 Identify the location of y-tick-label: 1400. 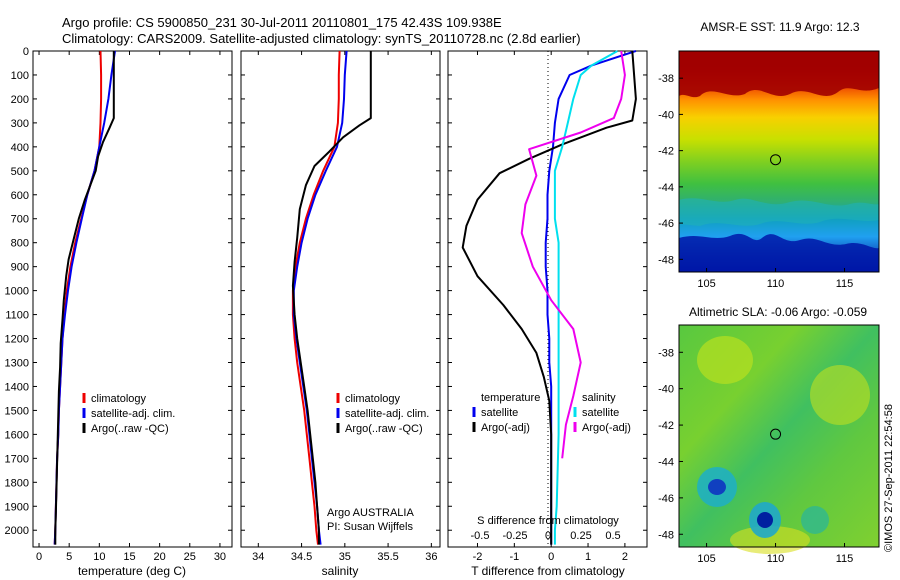
(17, 387).